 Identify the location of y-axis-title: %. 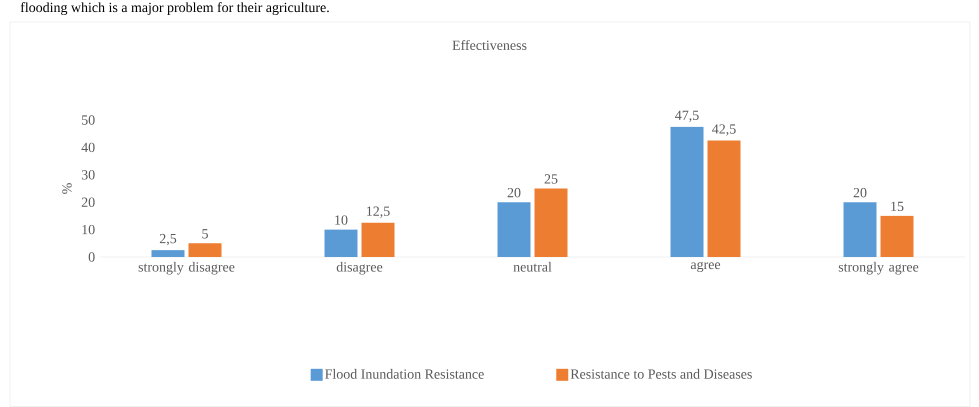
(67, 188).